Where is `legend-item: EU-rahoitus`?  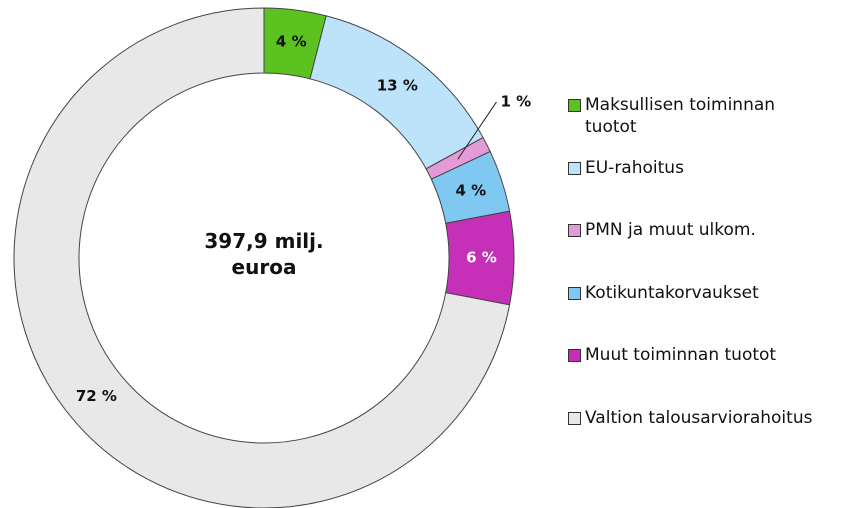 legend-item: EU-rahoitus is located at coordinates (696, 168).